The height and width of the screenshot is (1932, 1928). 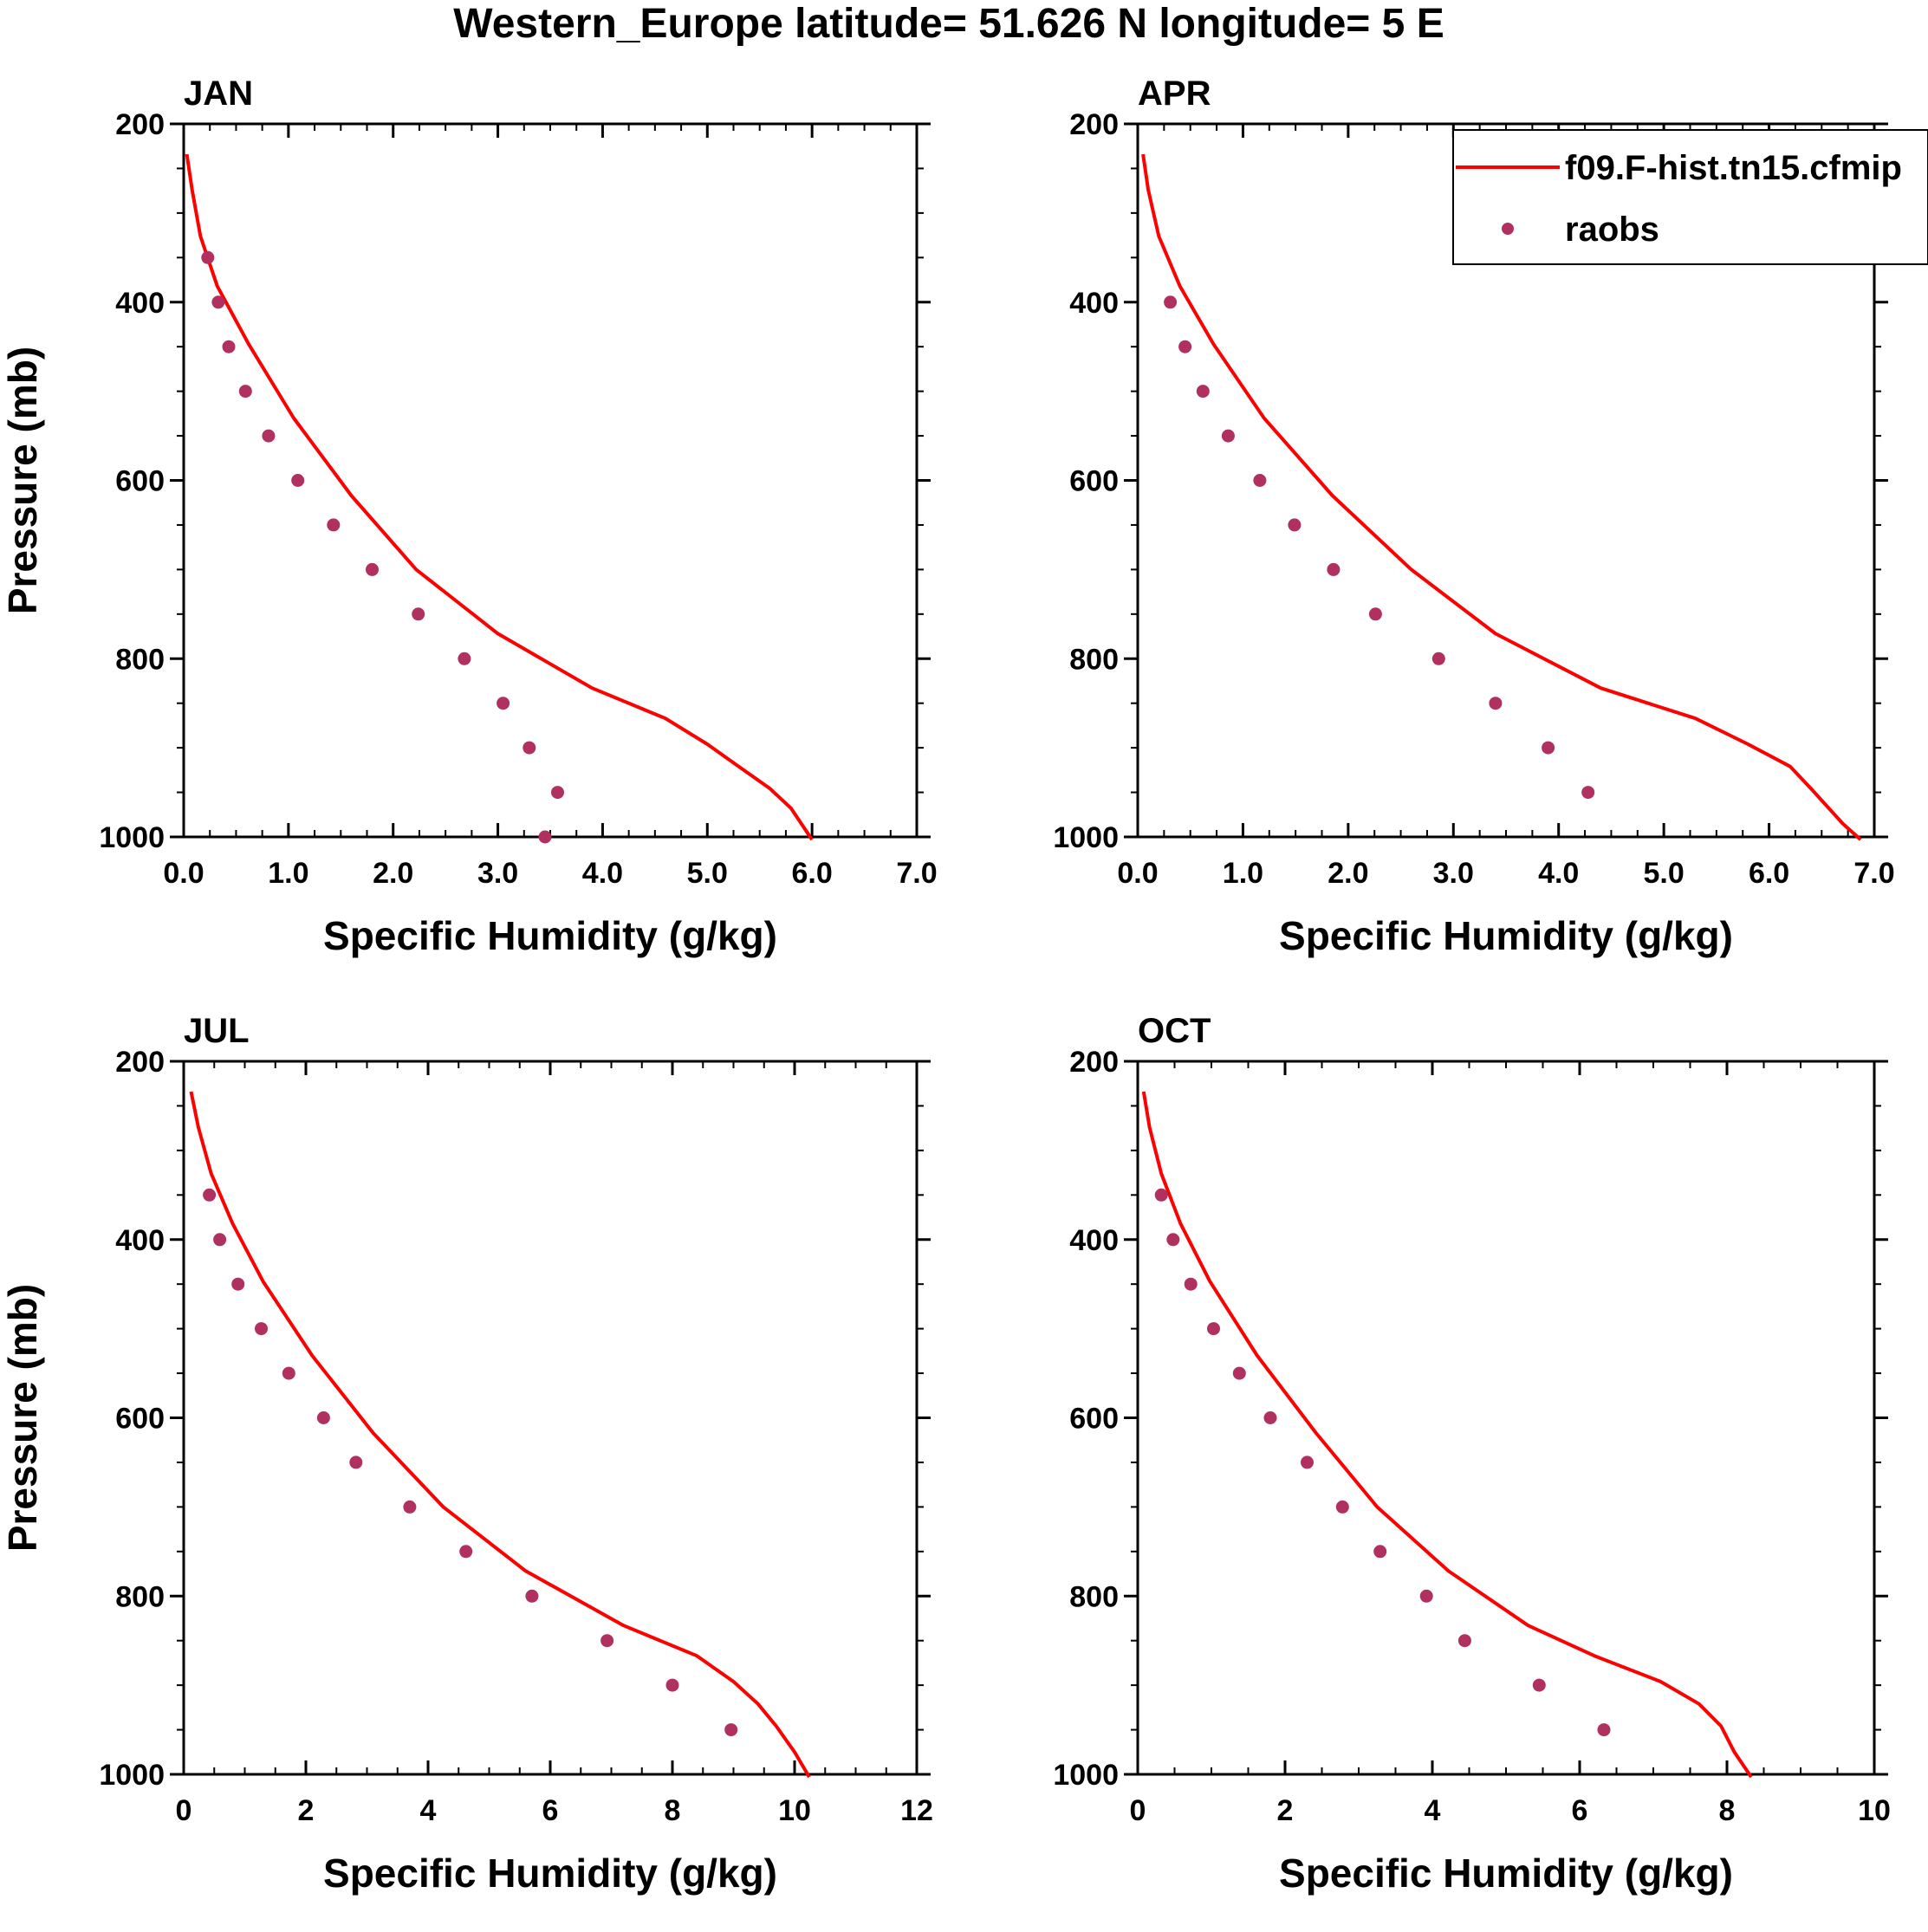 I want to click on legend-box, so click(x=1690, y=197).